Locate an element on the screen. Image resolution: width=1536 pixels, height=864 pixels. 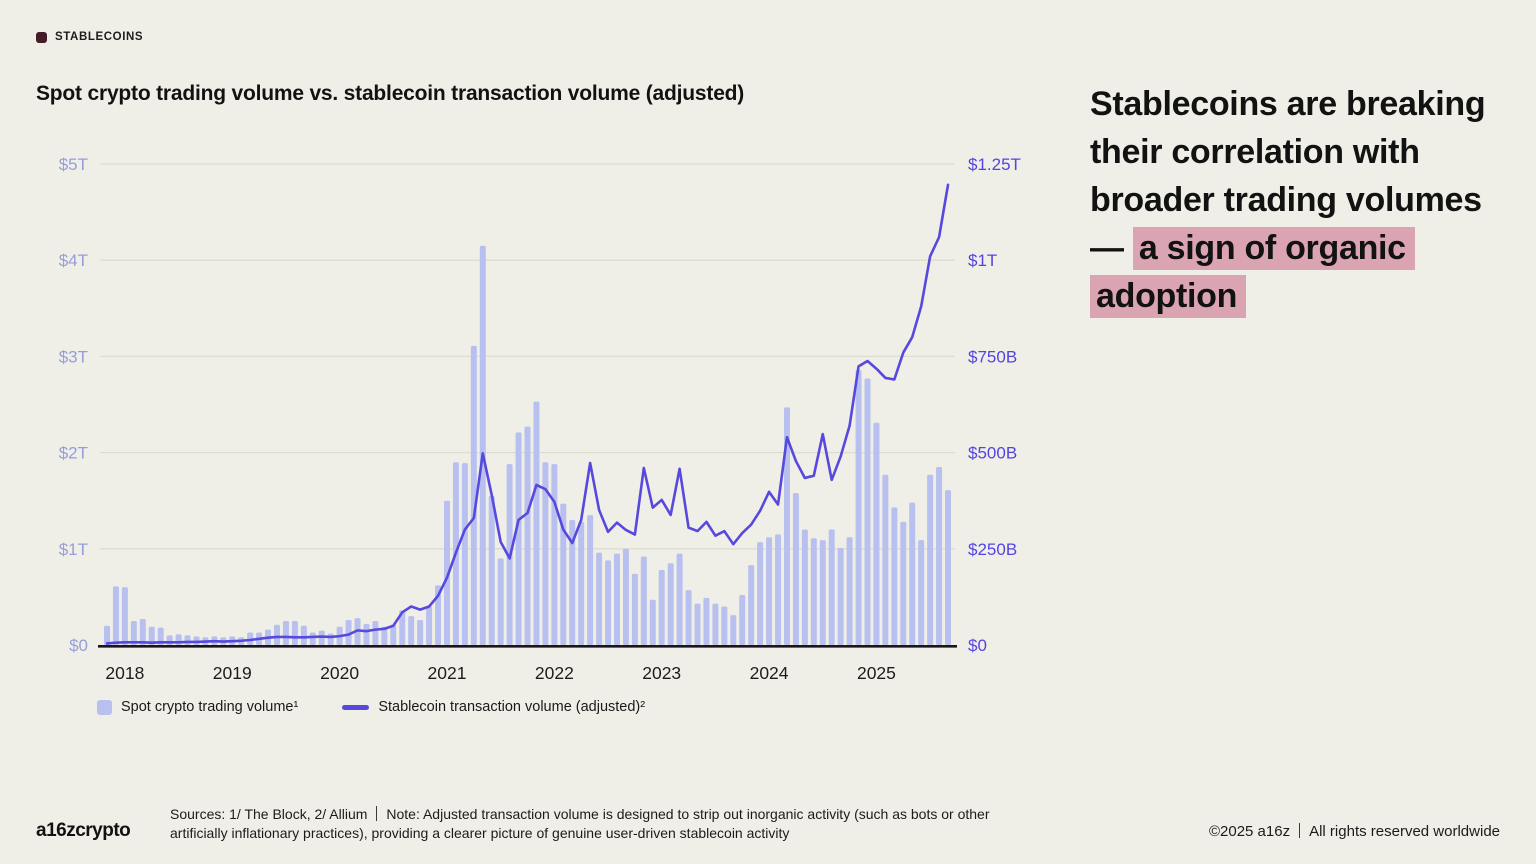
category-tag: STABLECOINS is located at coordinates (89, 37).